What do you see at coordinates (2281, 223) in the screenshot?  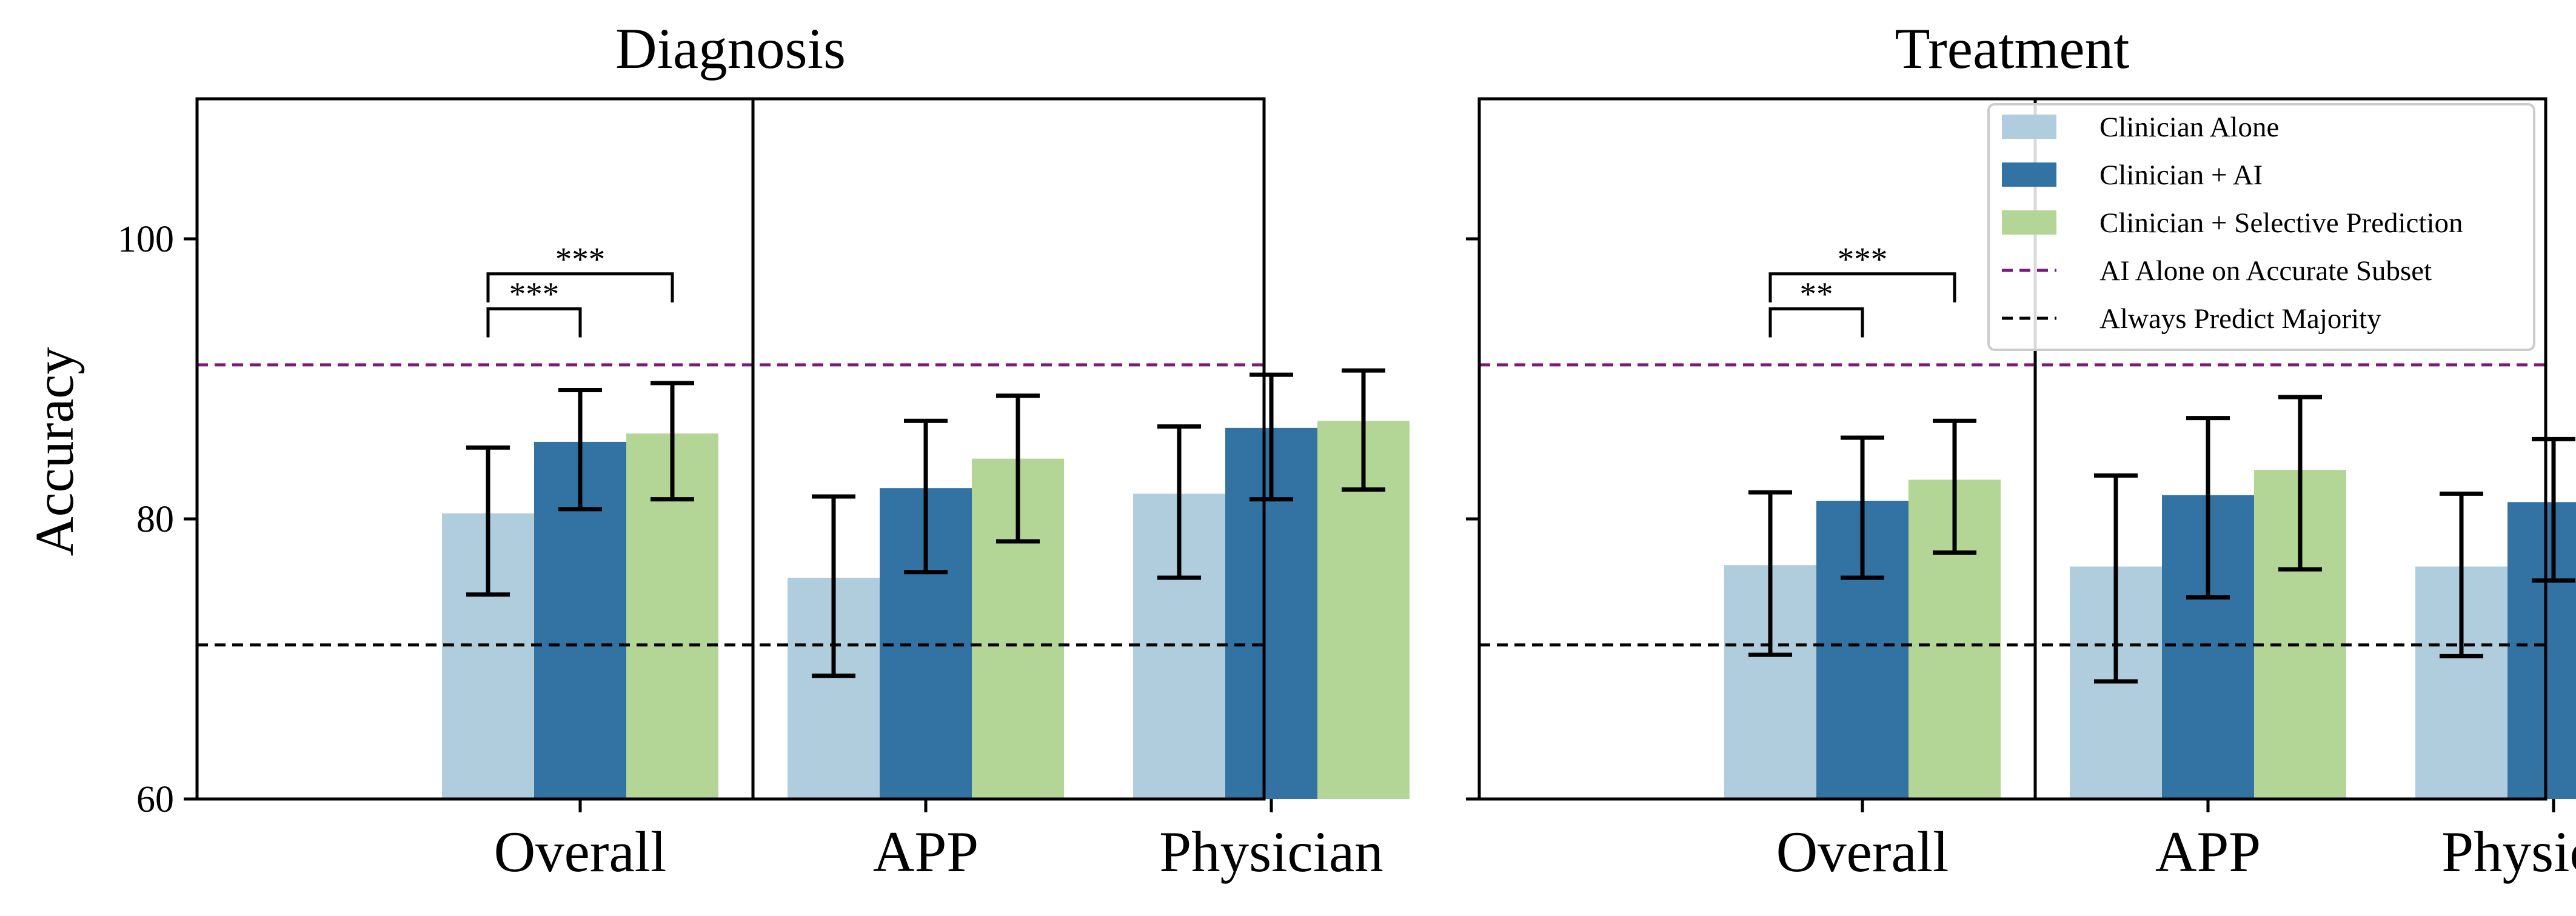 I see `legend-label: Clinician + Selective Prediction` at bounding box center [2281, 223].